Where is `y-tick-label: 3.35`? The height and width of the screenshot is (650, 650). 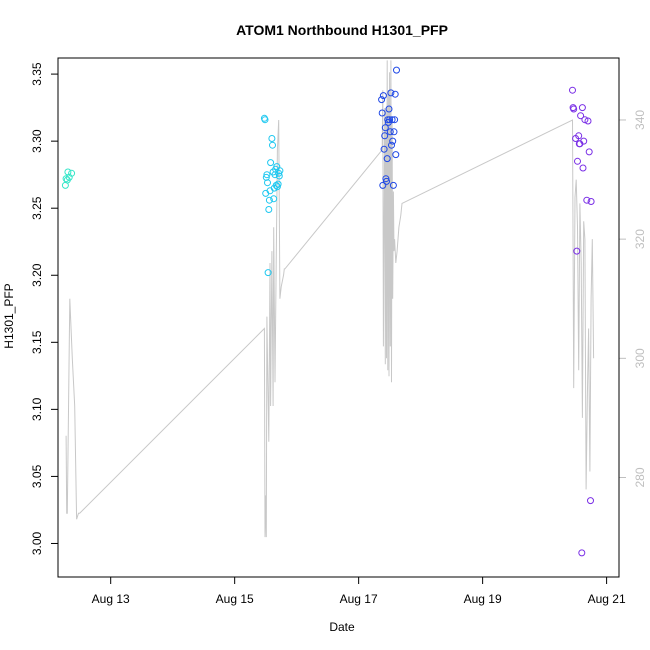
y-tick-label: 3.35 is located at coordinates (37, 74).